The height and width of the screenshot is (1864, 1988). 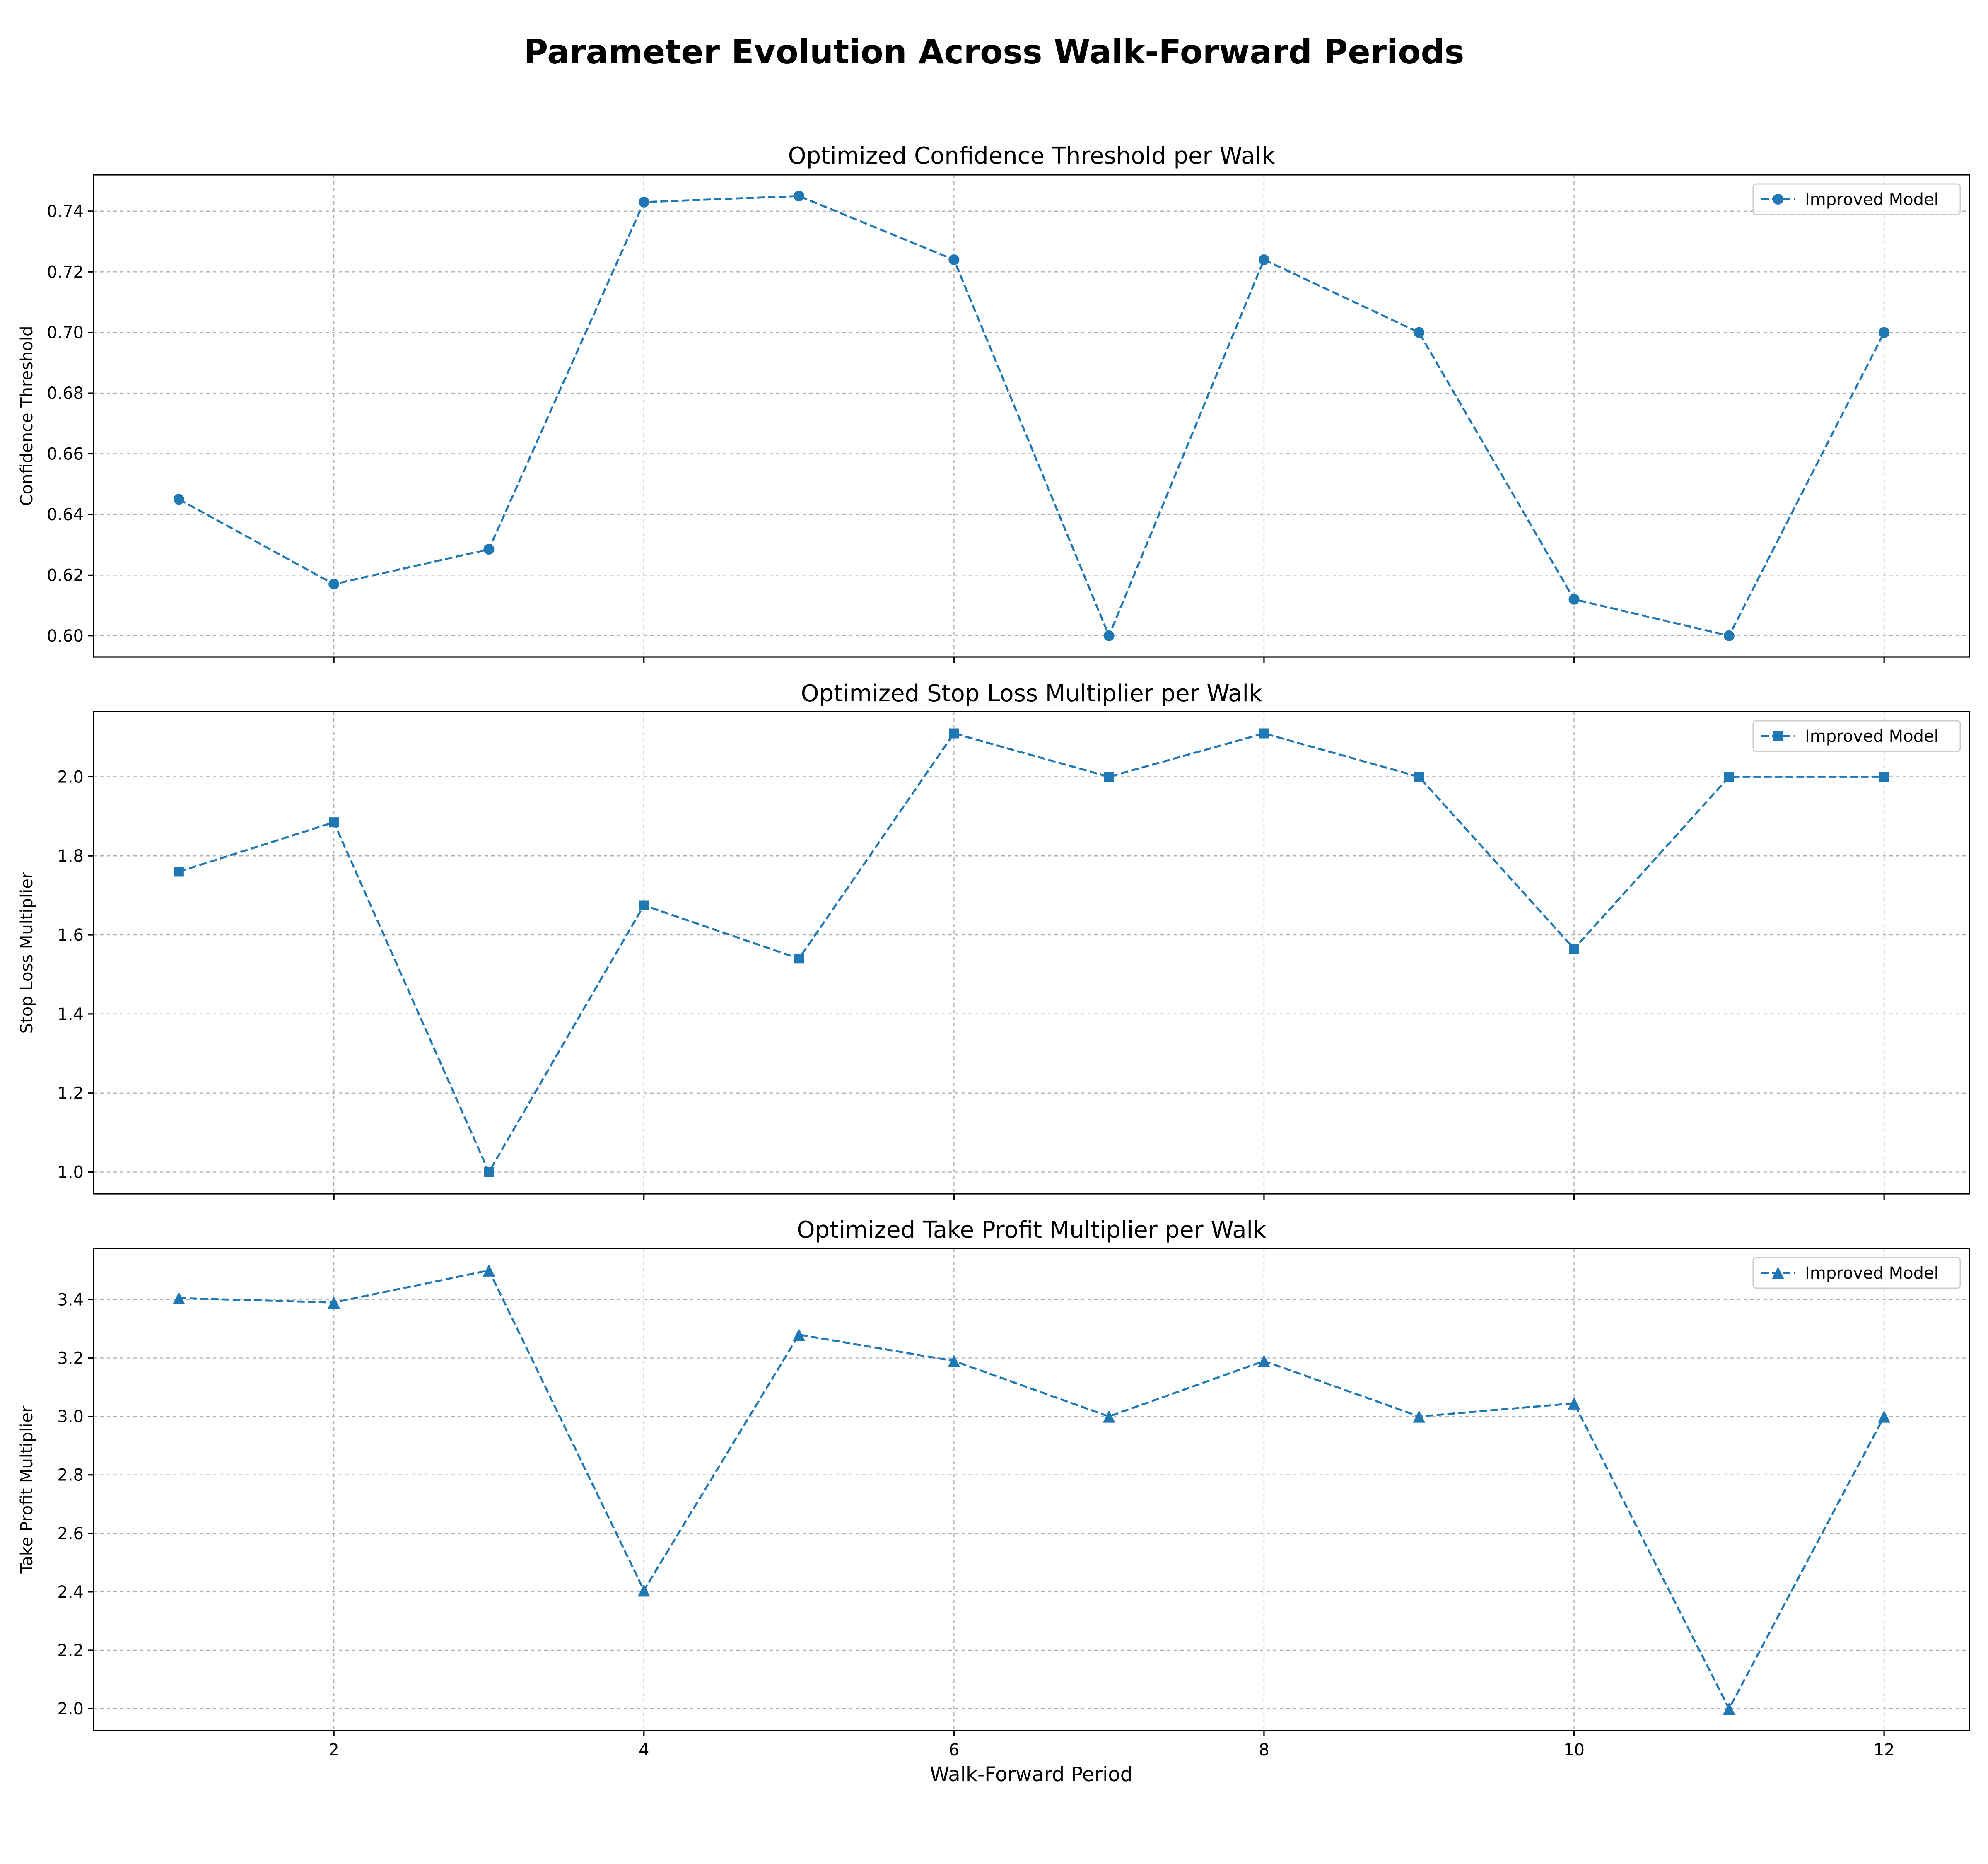 I want to click on y-tick-label: 2.4, so click(x=70, y=1592).